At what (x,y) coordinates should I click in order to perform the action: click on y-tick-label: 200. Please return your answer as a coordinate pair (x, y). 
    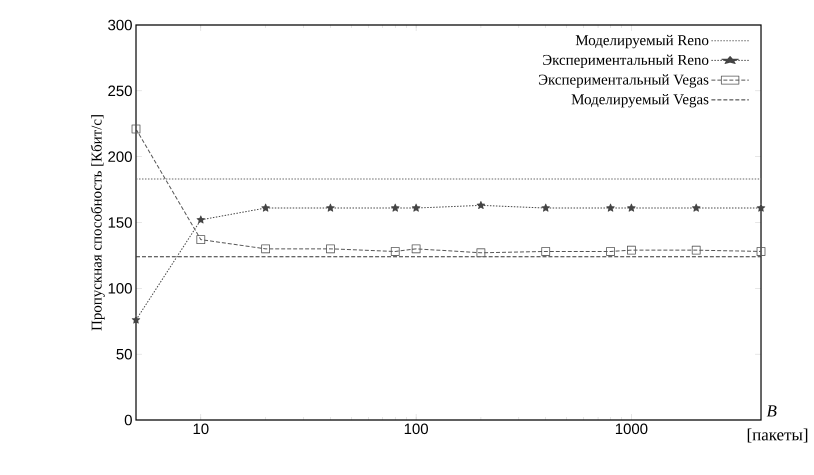
    Looking at the image, I should click on (120, 156).